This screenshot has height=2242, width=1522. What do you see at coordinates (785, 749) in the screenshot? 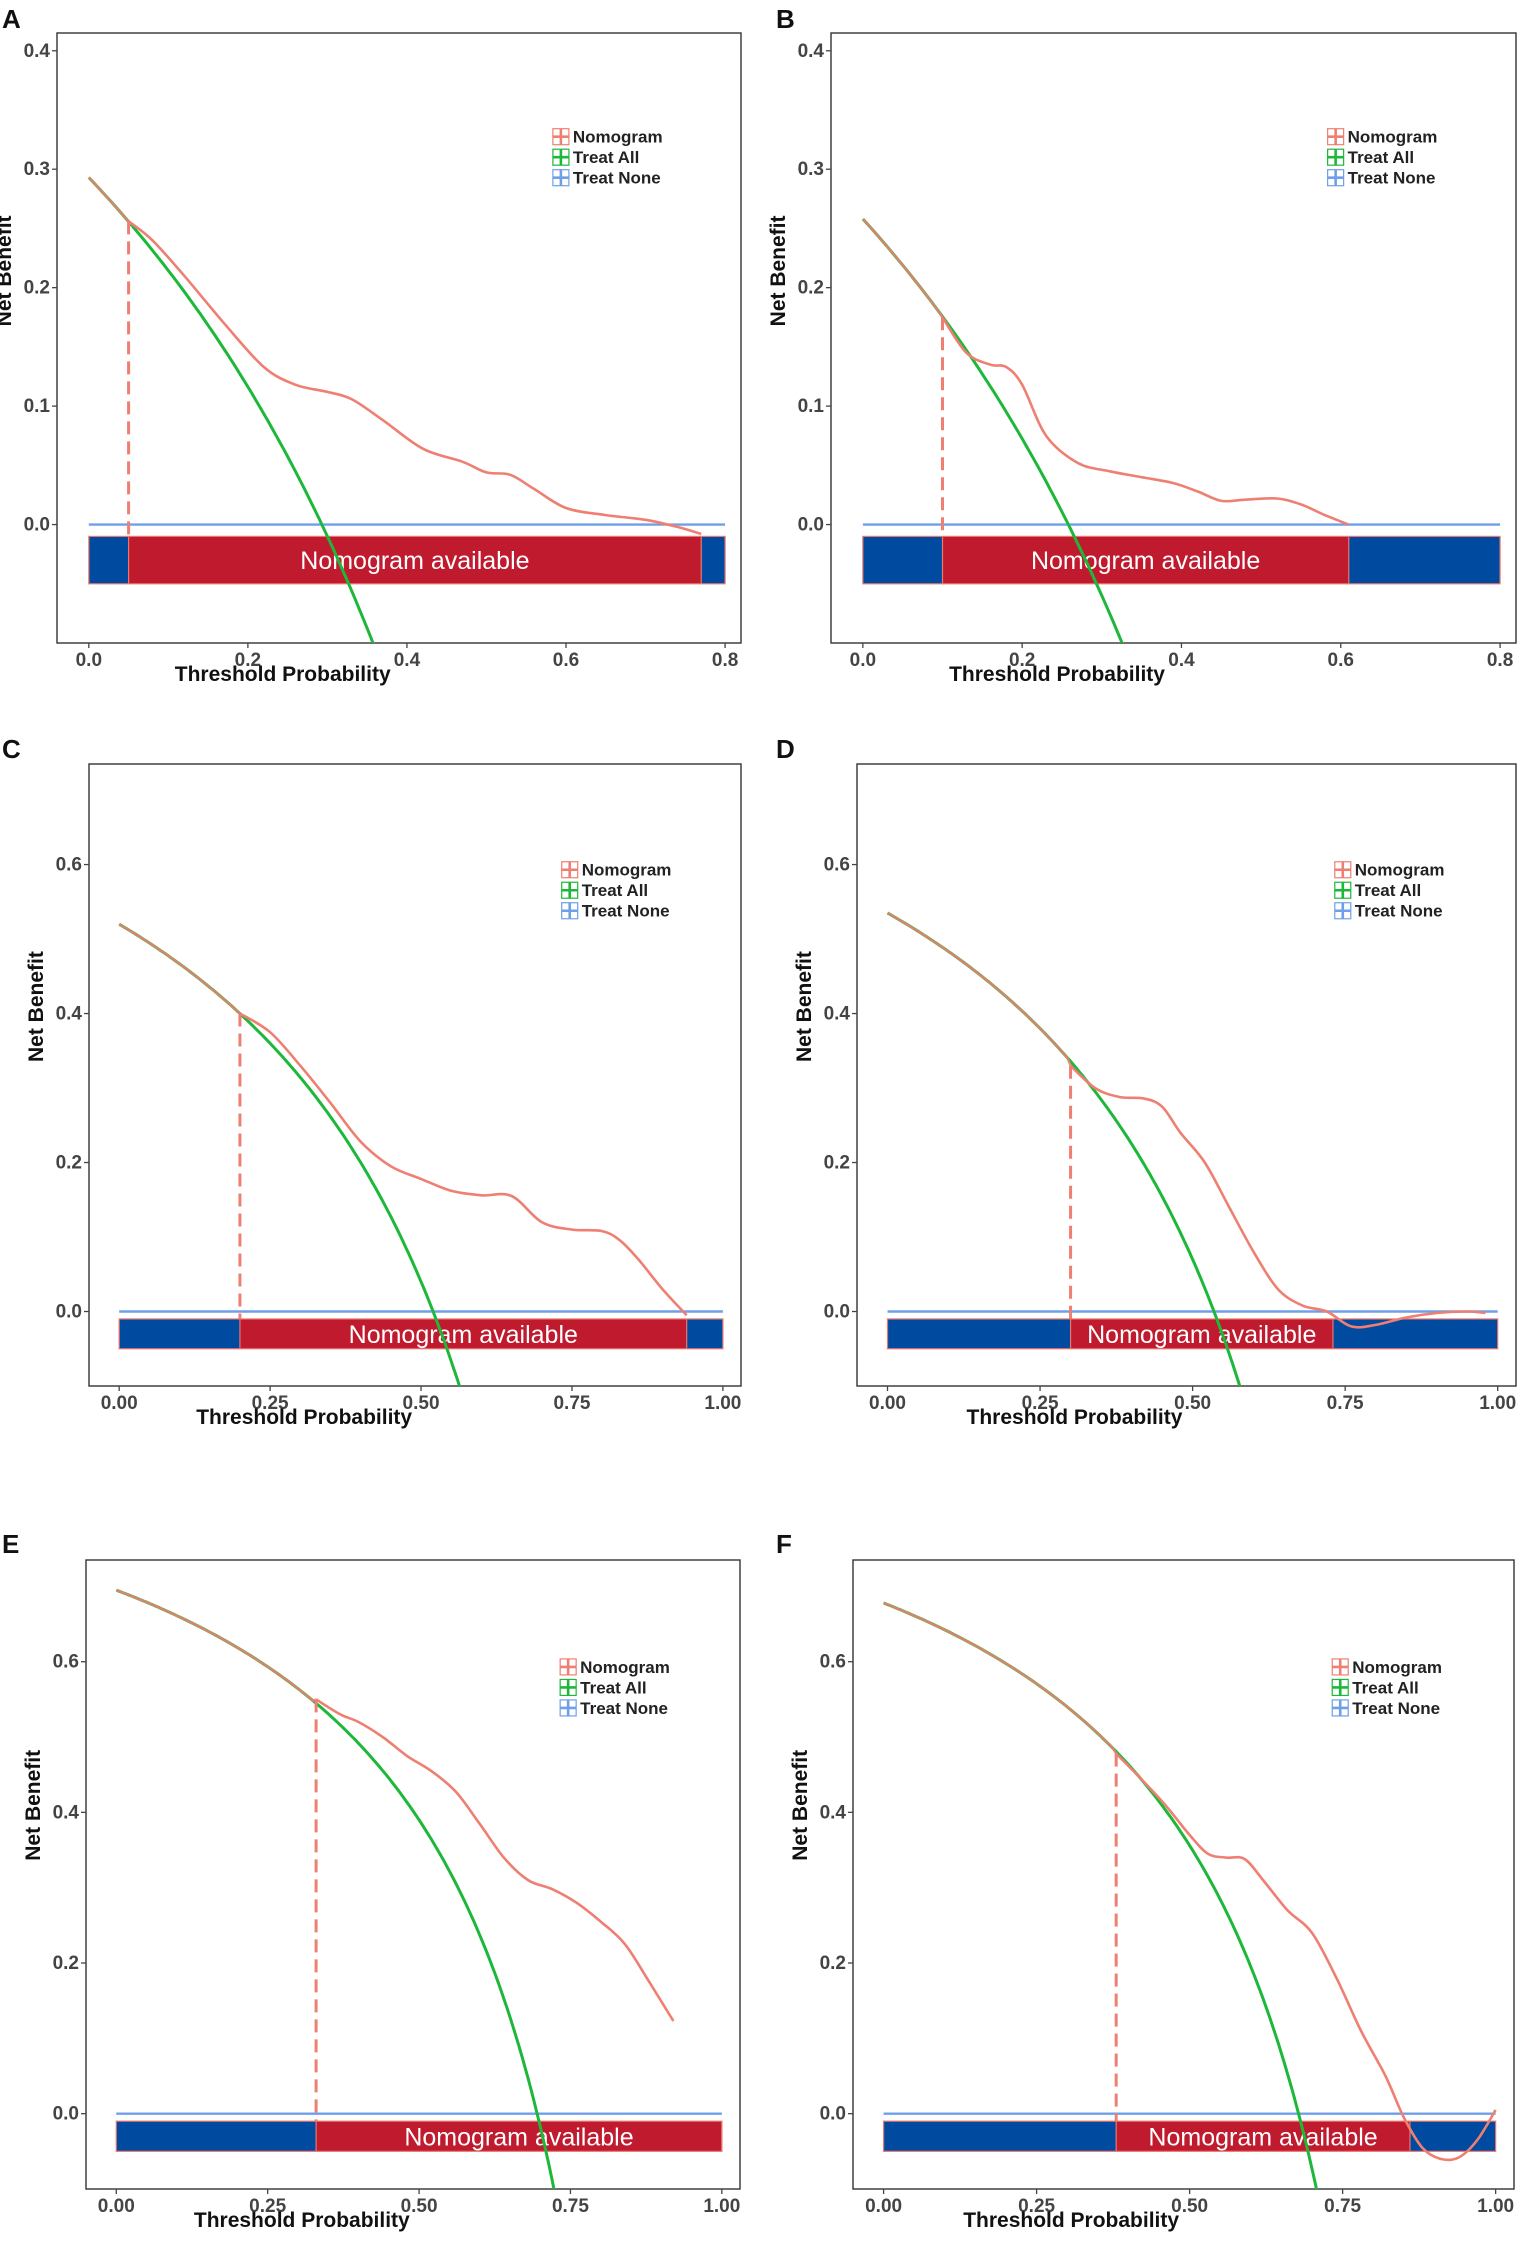
I see `panel-letter: D` at bounding box center [785, 749].